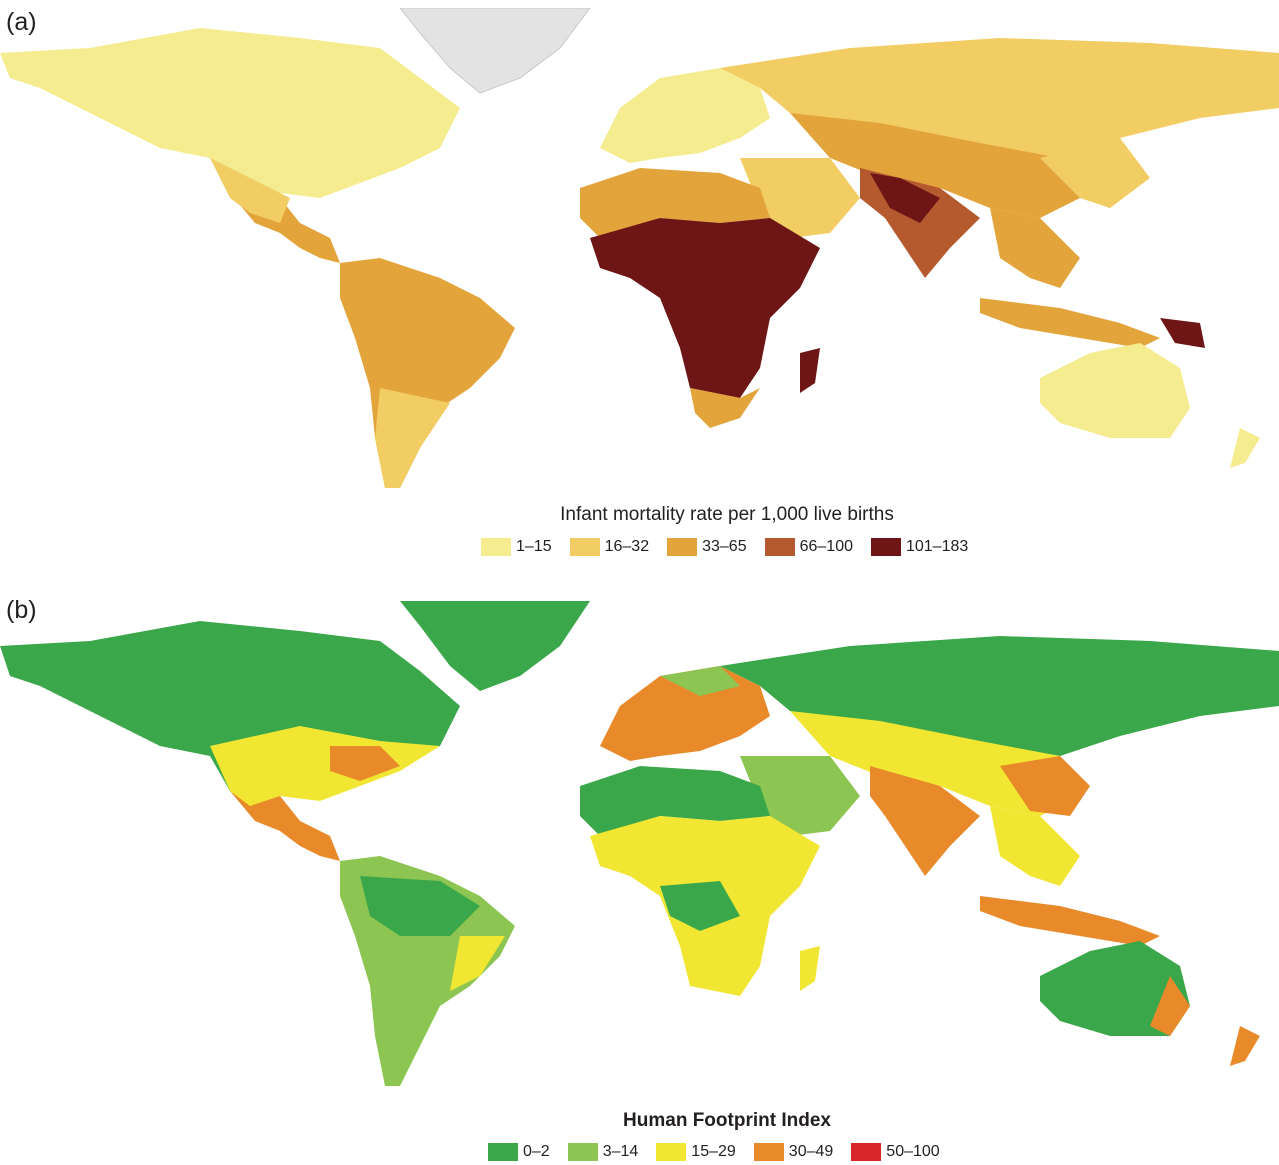 Image resolution: width=1279 pixels, height=1165 pixels. I want to click on australia-coast, so click(1170, 1006).